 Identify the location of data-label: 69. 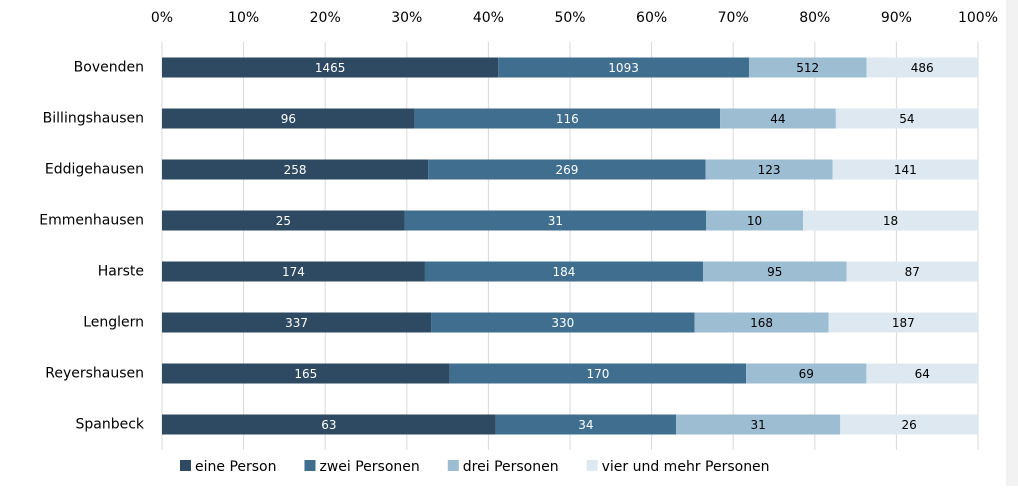
(806, 374).